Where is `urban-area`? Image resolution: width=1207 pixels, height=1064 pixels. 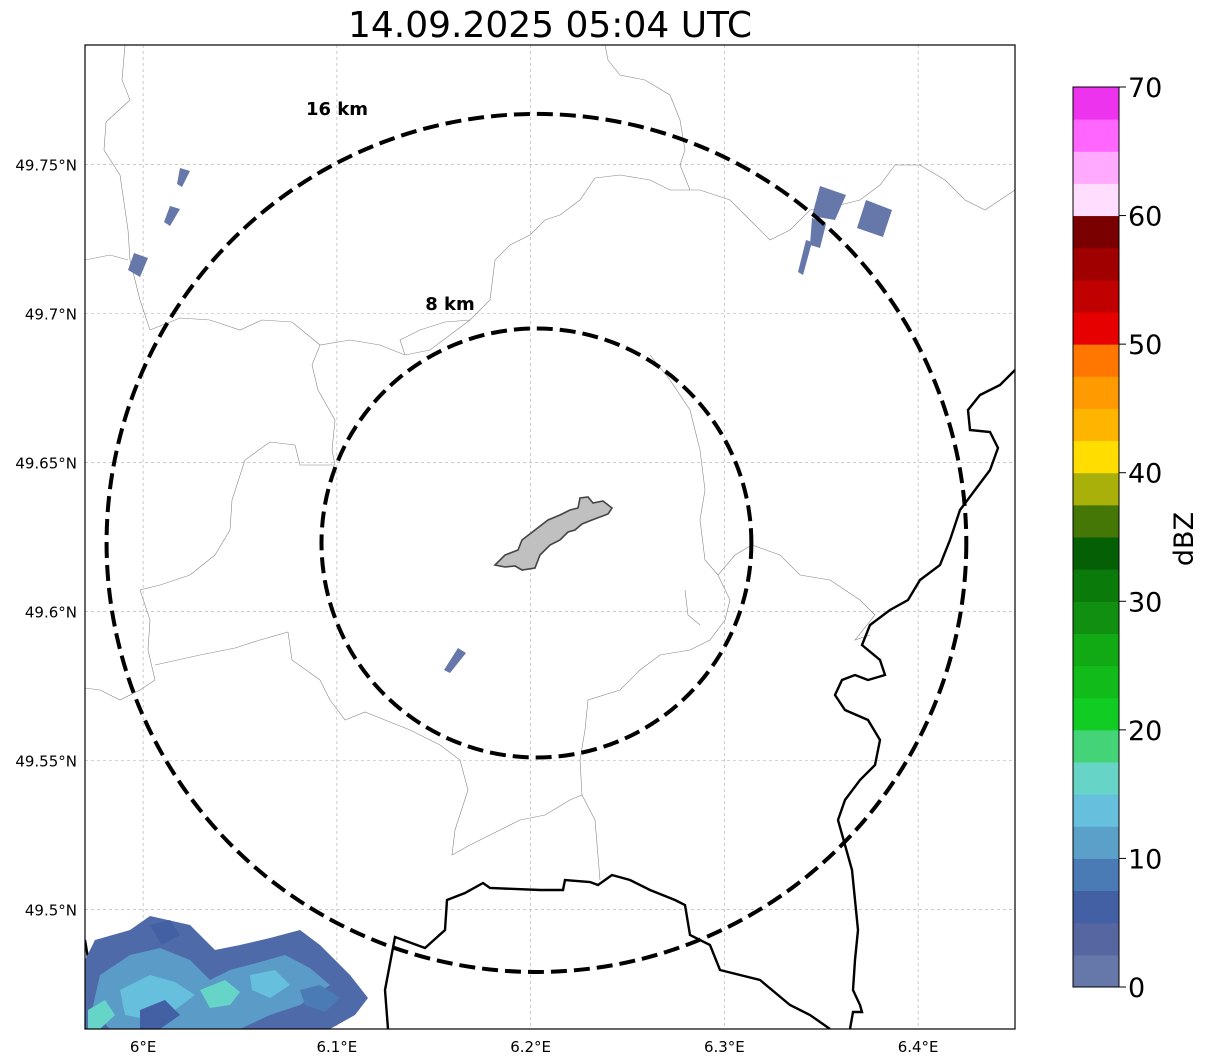 urban-area is located at coordinates (553, 533).